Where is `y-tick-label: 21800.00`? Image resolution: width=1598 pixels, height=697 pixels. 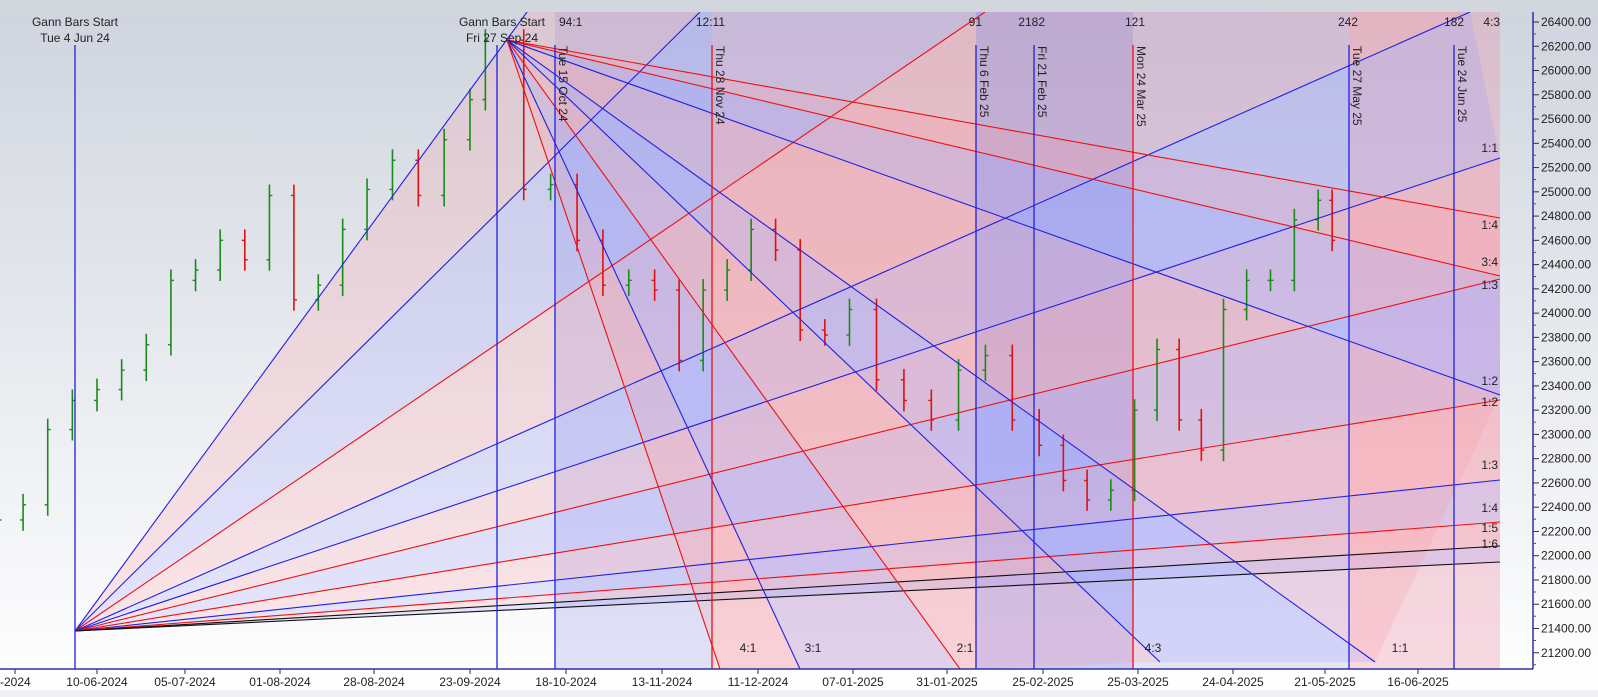 y-tick-label: 21800.00 is located at coordinates (1566, 580).